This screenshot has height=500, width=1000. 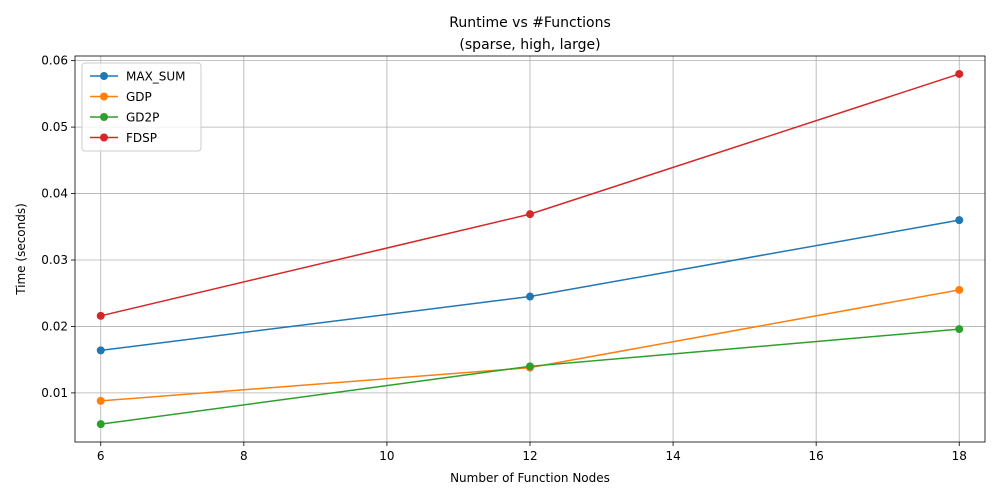 I want to click on x-tick-label: 18, so click(x=959, y=456).